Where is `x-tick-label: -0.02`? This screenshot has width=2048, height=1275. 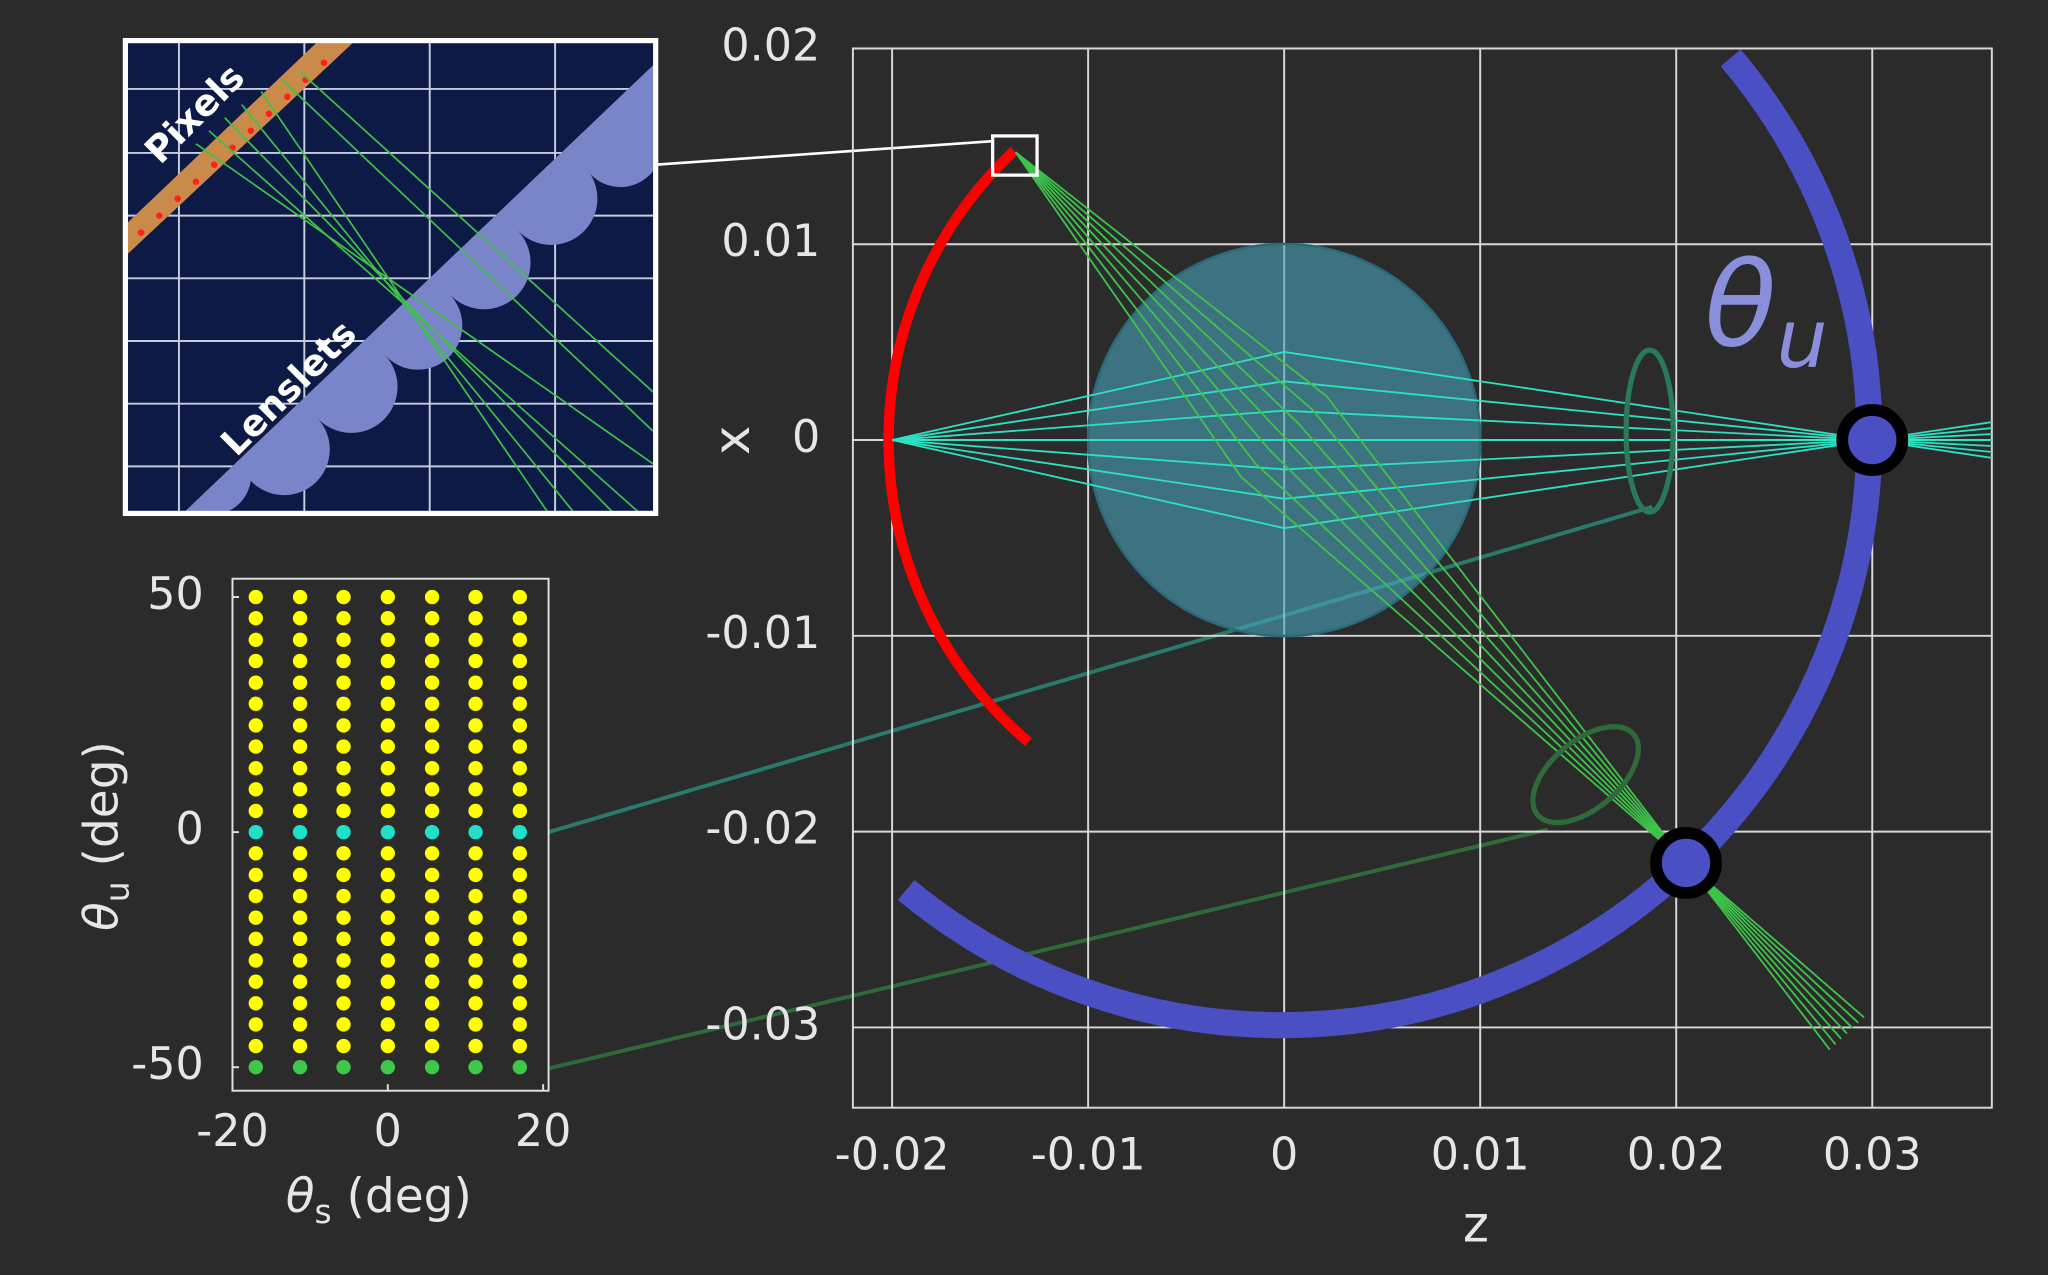
x-tick-label: -0.02 is located at coordinates (892, 1154).